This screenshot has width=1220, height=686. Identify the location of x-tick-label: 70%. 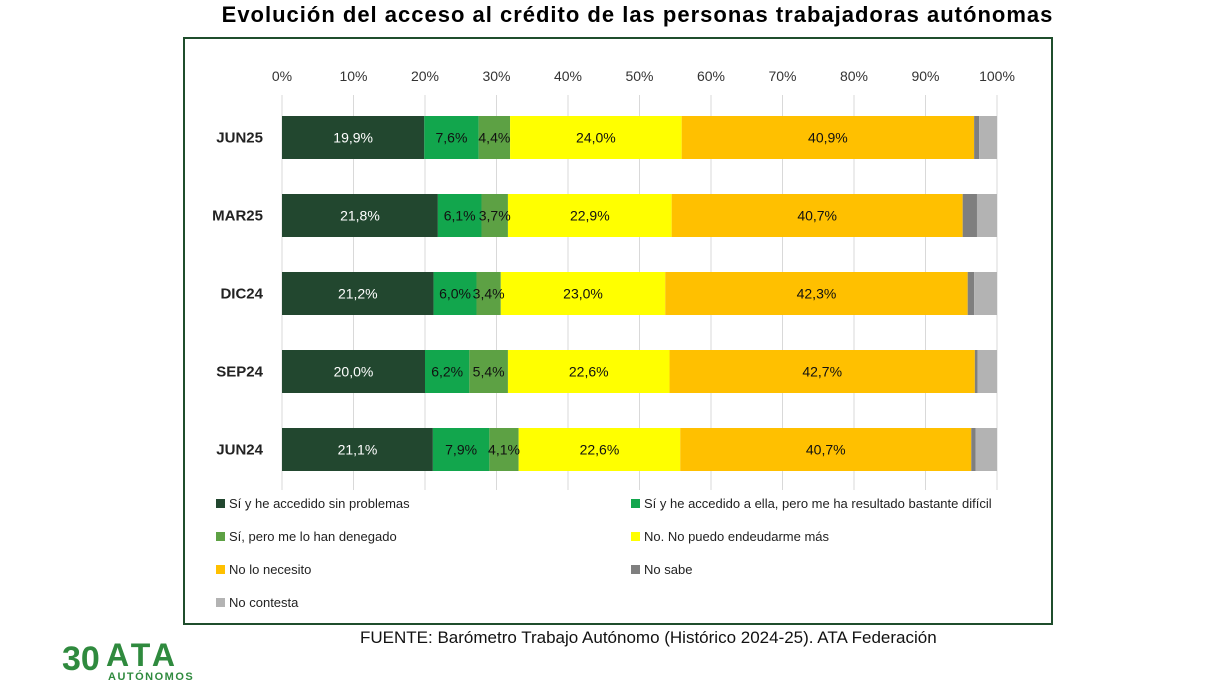
(782, 76).